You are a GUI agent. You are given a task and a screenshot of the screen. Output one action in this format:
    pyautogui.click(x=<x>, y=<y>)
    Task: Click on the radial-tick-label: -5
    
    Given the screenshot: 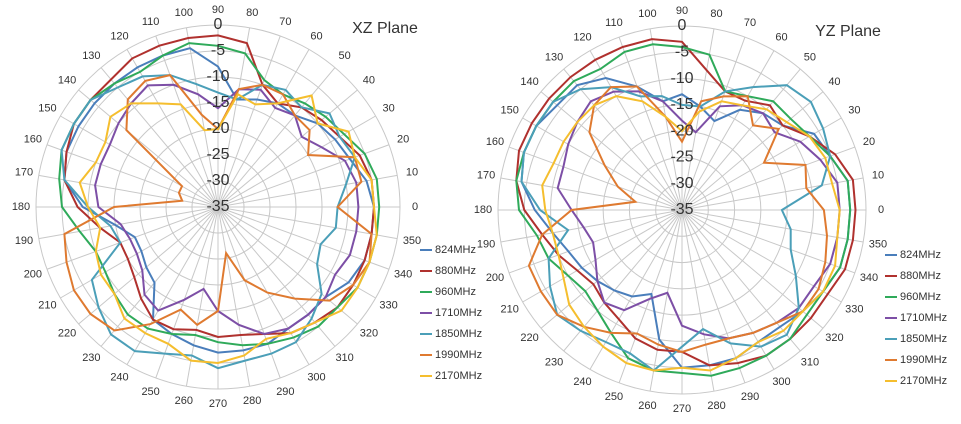 What is the action you would take?
    pyautogui.click(x=218, y=50)
    